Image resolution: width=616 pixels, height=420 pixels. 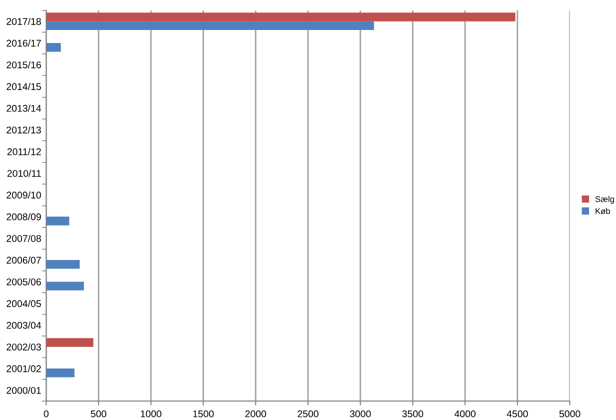 What do you see at coordinates (517, 414) in the screenshot?
I see `x-tick-label: 4500` at bounding box center [517, 414].